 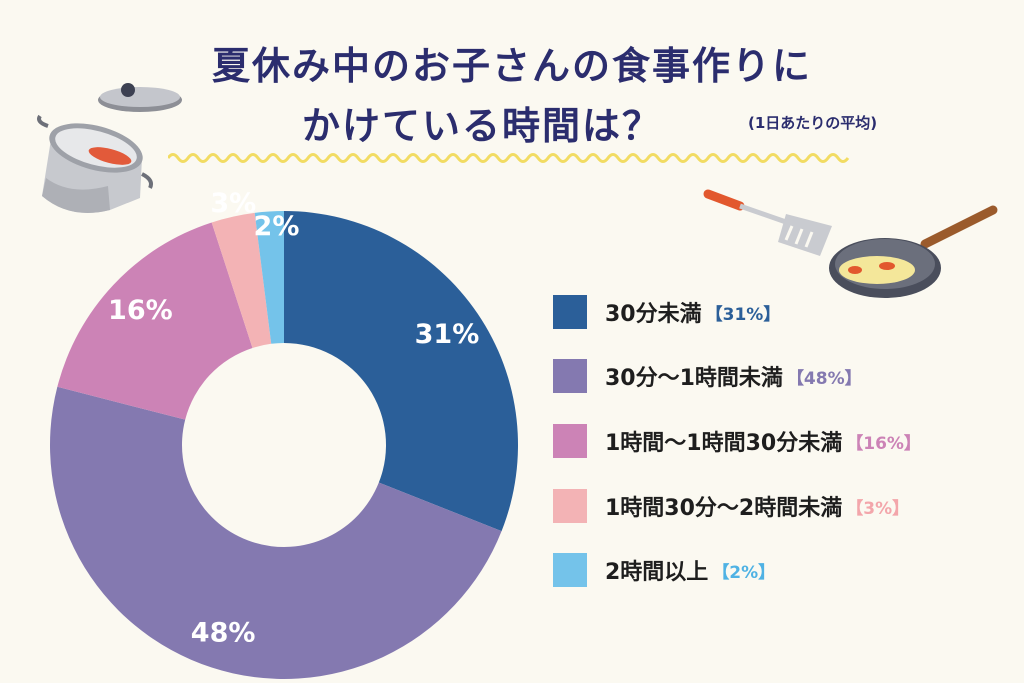 What do you see at coordinates (813, 123) in the screenshot?
I see `title-subnote: (1日あたりの平均)` at bounding box center [813, 123].